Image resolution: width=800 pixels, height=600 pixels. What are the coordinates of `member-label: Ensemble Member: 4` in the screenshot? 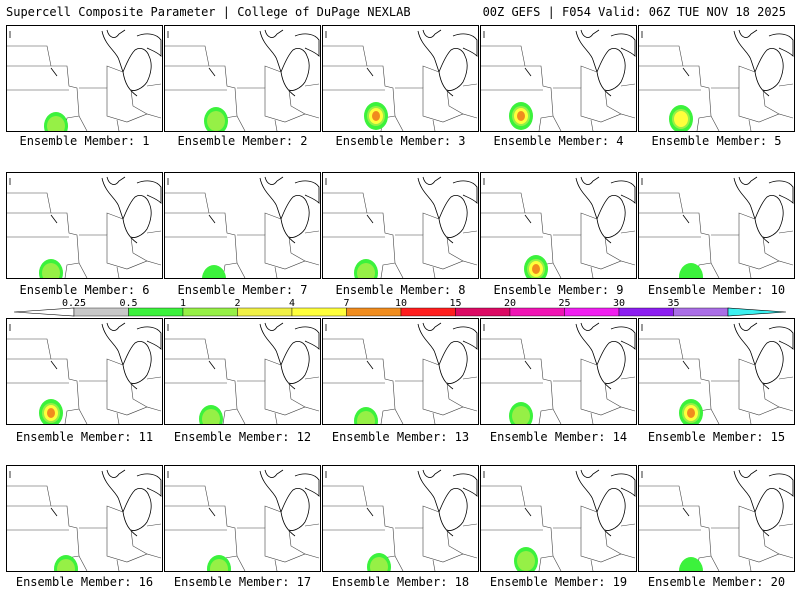 It's located at (558, 141).